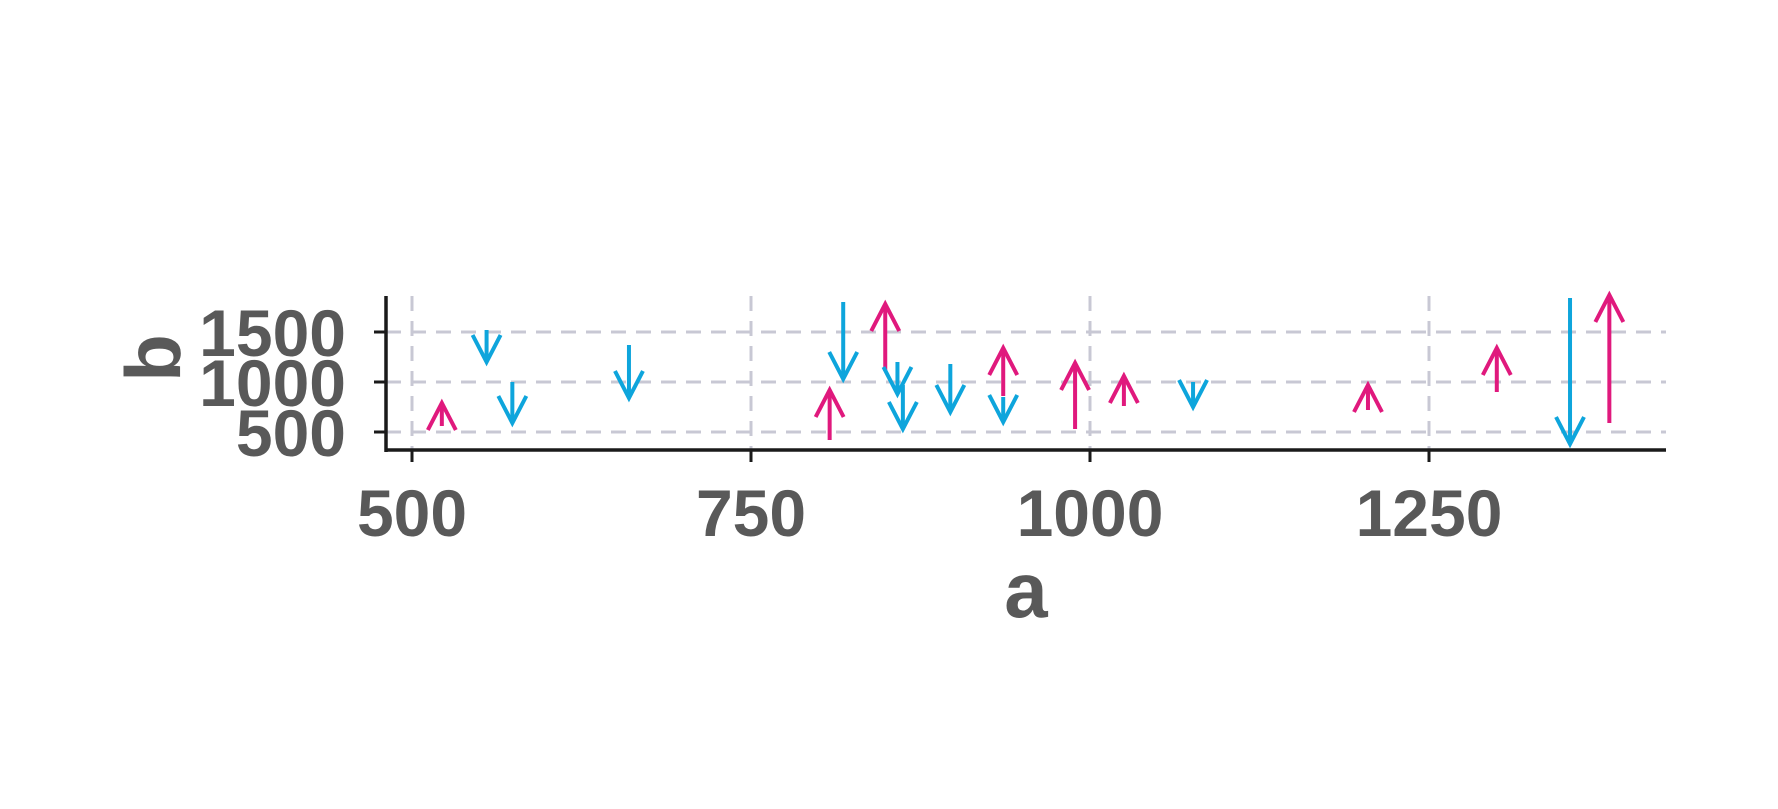  What do you see at coordinates (153, 358) in the screenshot?
I see `y-axis-title: b` at bounding box center [153, 358].